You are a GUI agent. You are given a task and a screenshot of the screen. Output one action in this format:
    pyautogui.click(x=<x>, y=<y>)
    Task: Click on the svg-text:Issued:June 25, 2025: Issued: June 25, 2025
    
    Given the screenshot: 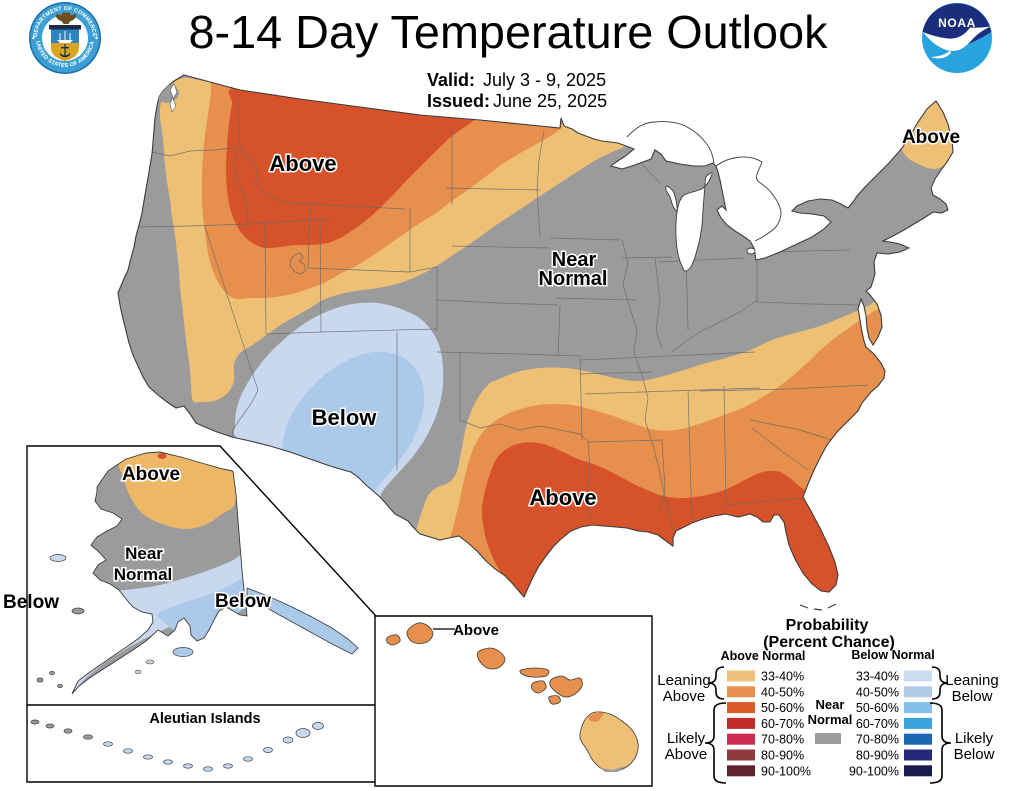 What is the action you would take?
    pyautogui.click(x=517, y=101)
    